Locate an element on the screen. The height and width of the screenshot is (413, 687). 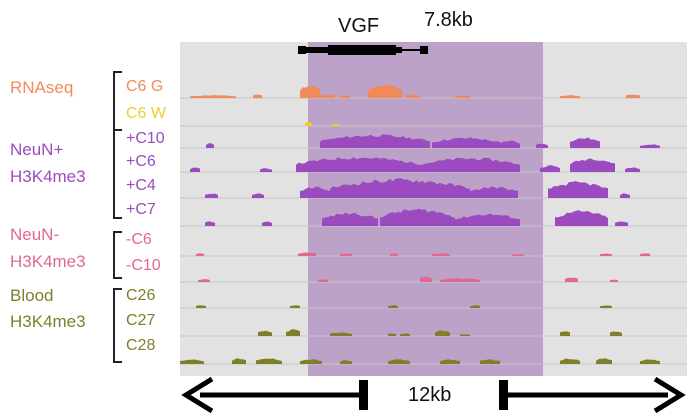
track-label: -C6 is located at coordinates (139, 239).